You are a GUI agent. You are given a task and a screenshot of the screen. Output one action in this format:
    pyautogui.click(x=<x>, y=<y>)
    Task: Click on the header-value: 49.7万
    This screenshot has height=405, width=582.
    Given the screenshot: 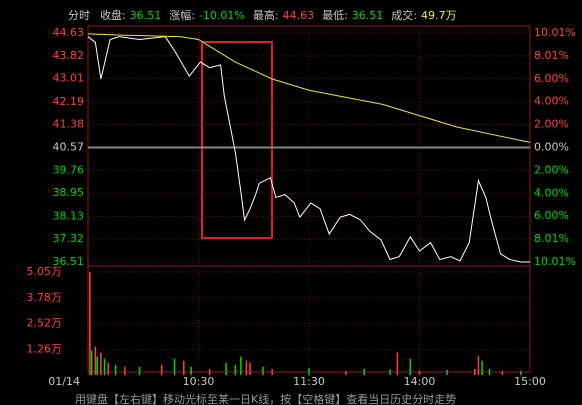 What is the action you would take?
    pyautogui.click(x=439, y=15)
    